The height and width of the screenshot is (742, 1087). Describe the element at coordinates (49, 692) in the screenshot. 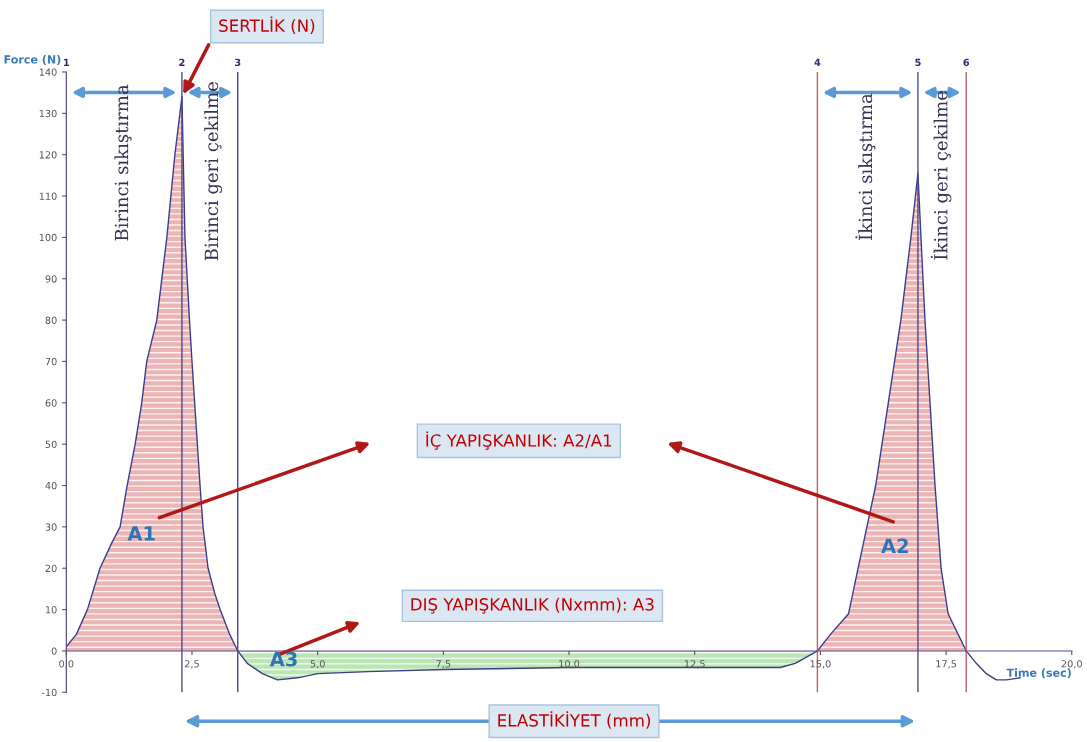

I see `y-tick-label: -10` at that location.